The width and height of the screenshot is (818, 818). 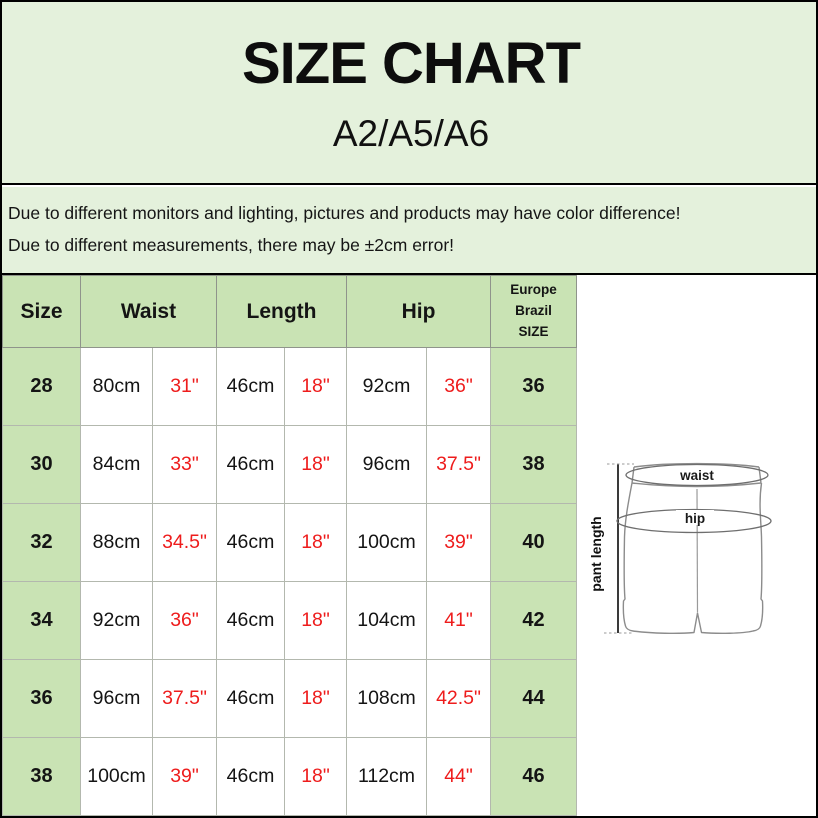 I want to click on cell-hip-cm: 92cm, so click(x=386, y=386).